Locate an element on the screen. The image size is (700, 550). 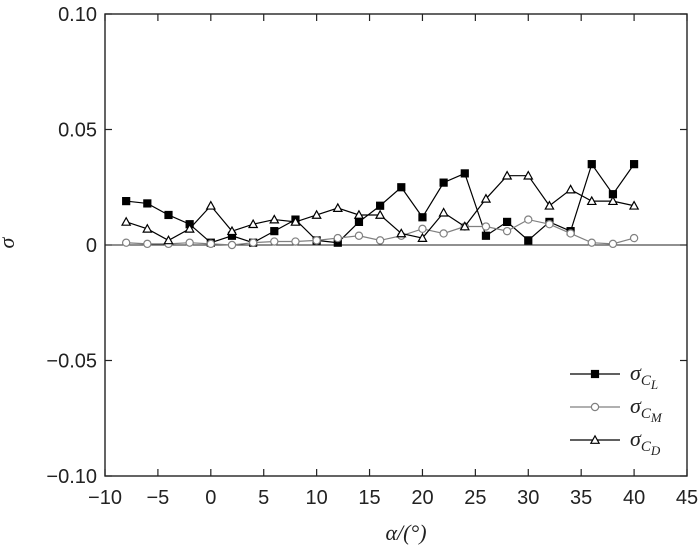
y-tick-label: 0 is located at coordinates (91, 246).